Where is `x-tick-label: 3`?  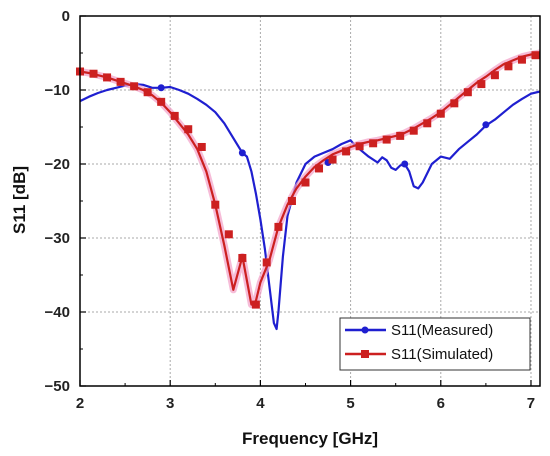
x-tick-label: 3 is located at coordinates (170, 403).